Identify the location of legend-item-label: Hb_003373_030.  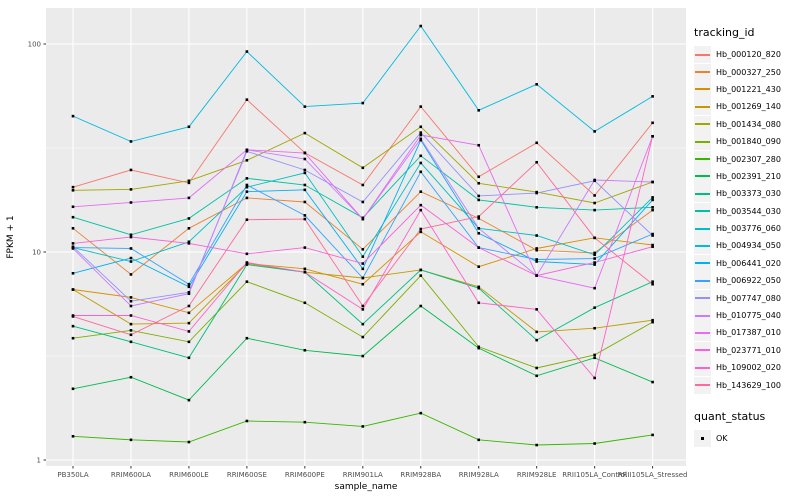
(748, 194).